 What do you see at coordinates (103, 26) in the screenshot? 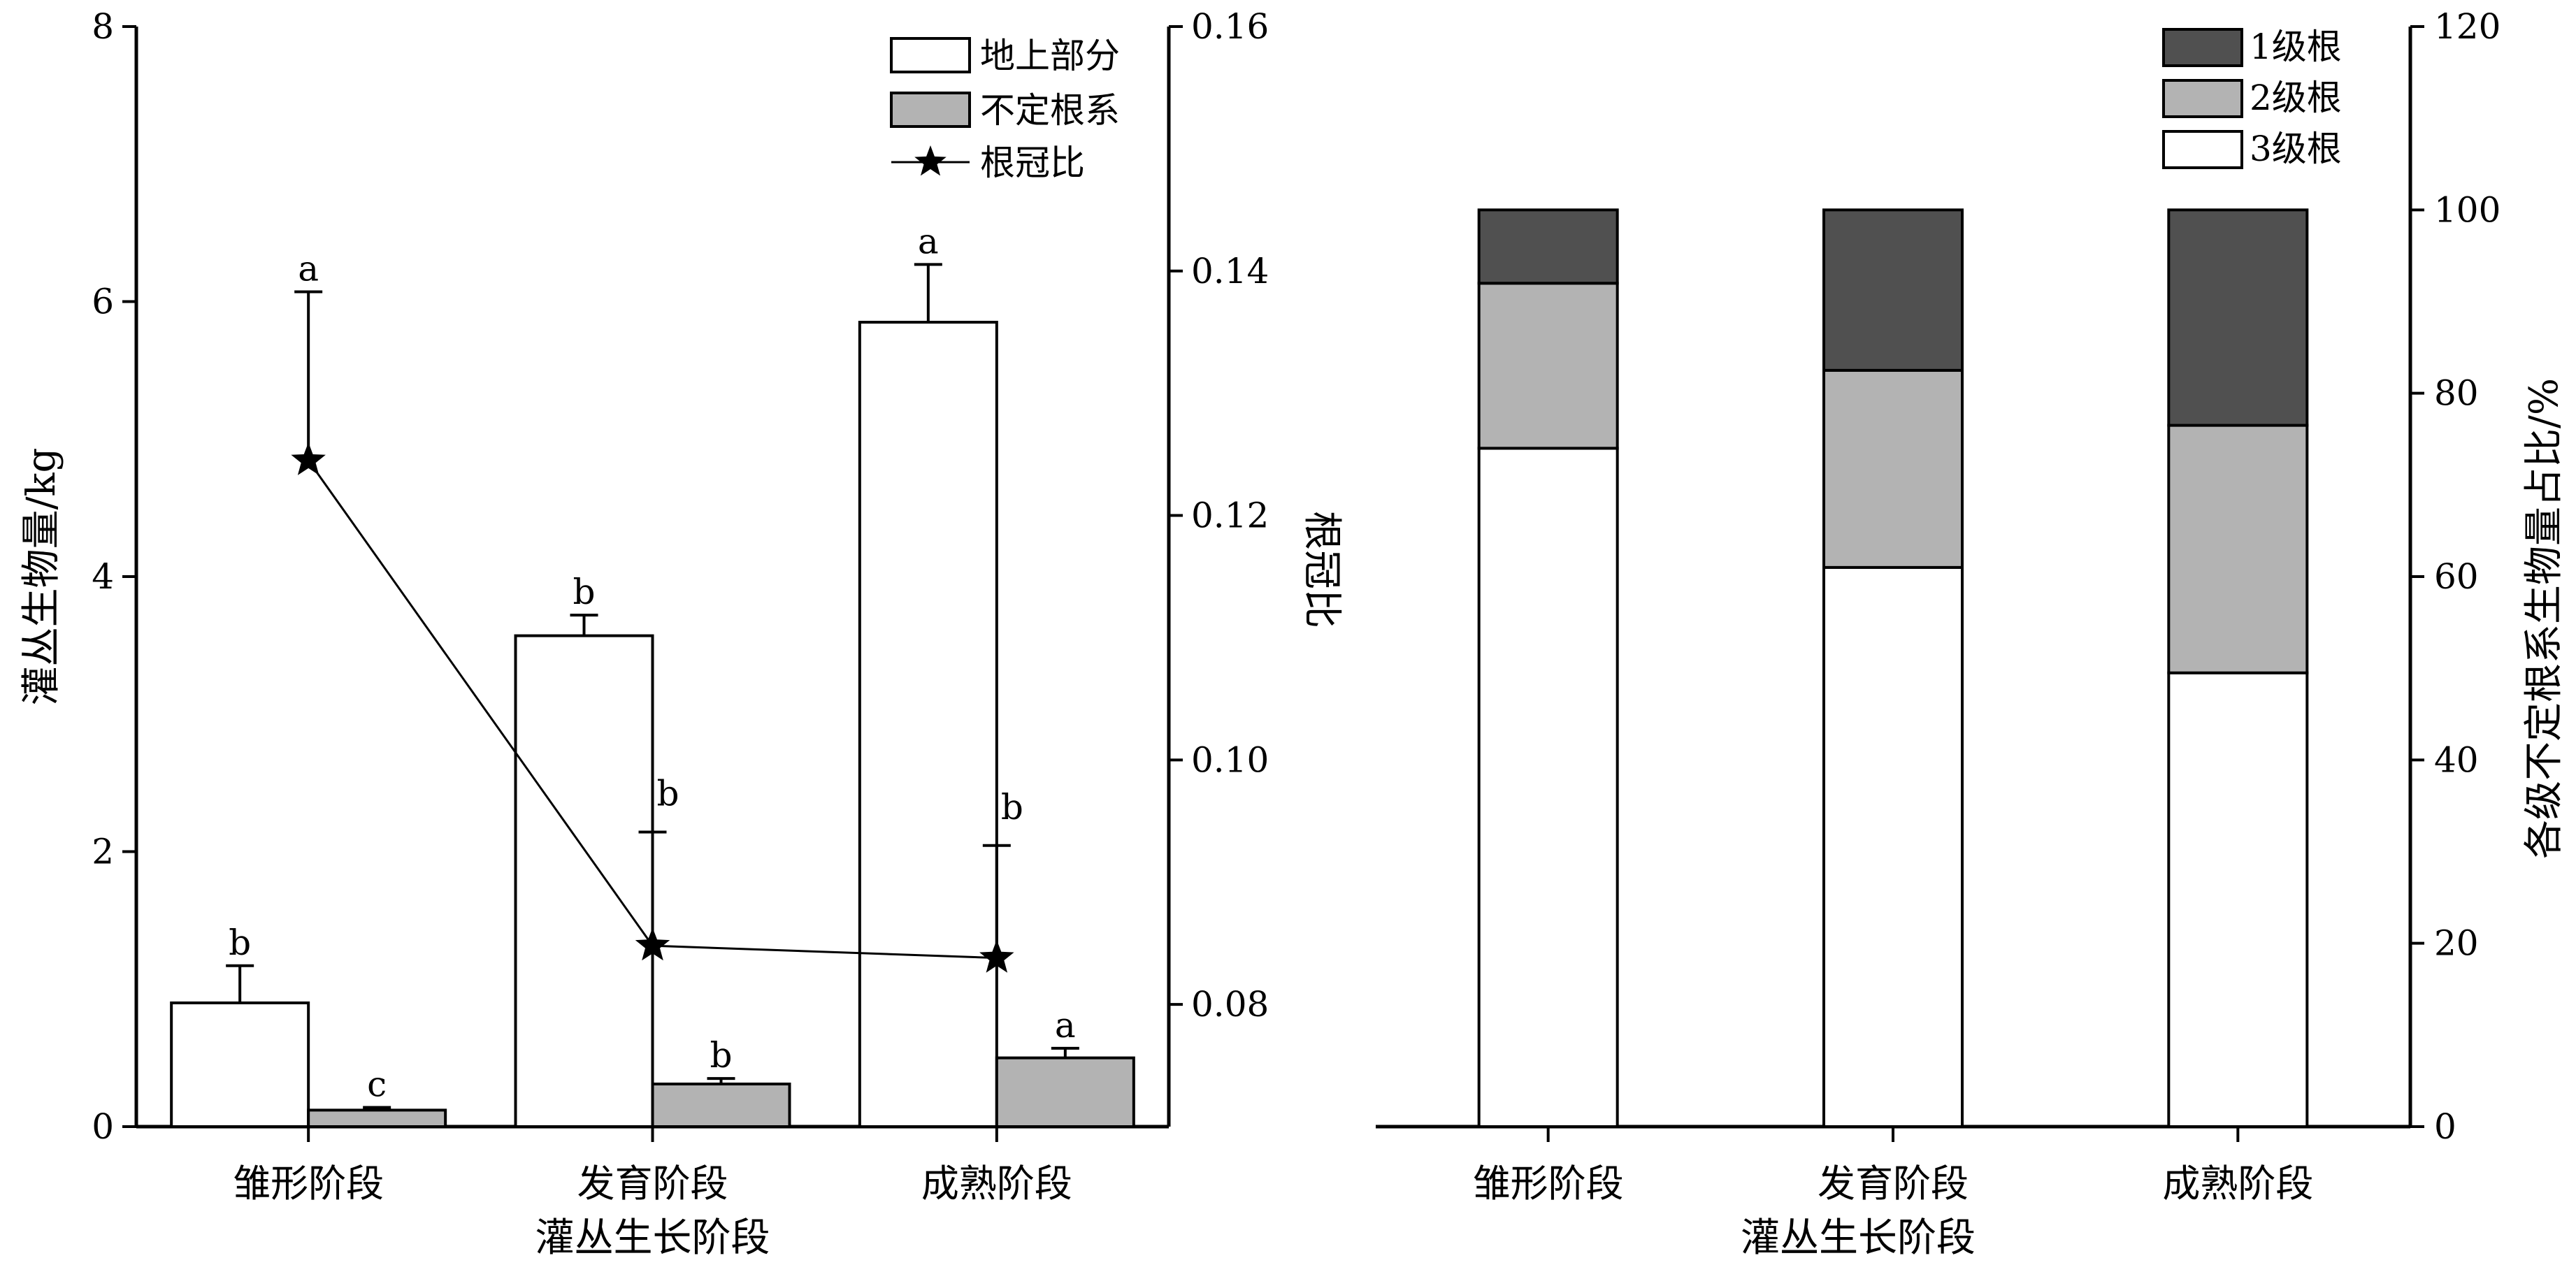
I see `left-y-tick-label: 8` at bounding box center [103, 26].